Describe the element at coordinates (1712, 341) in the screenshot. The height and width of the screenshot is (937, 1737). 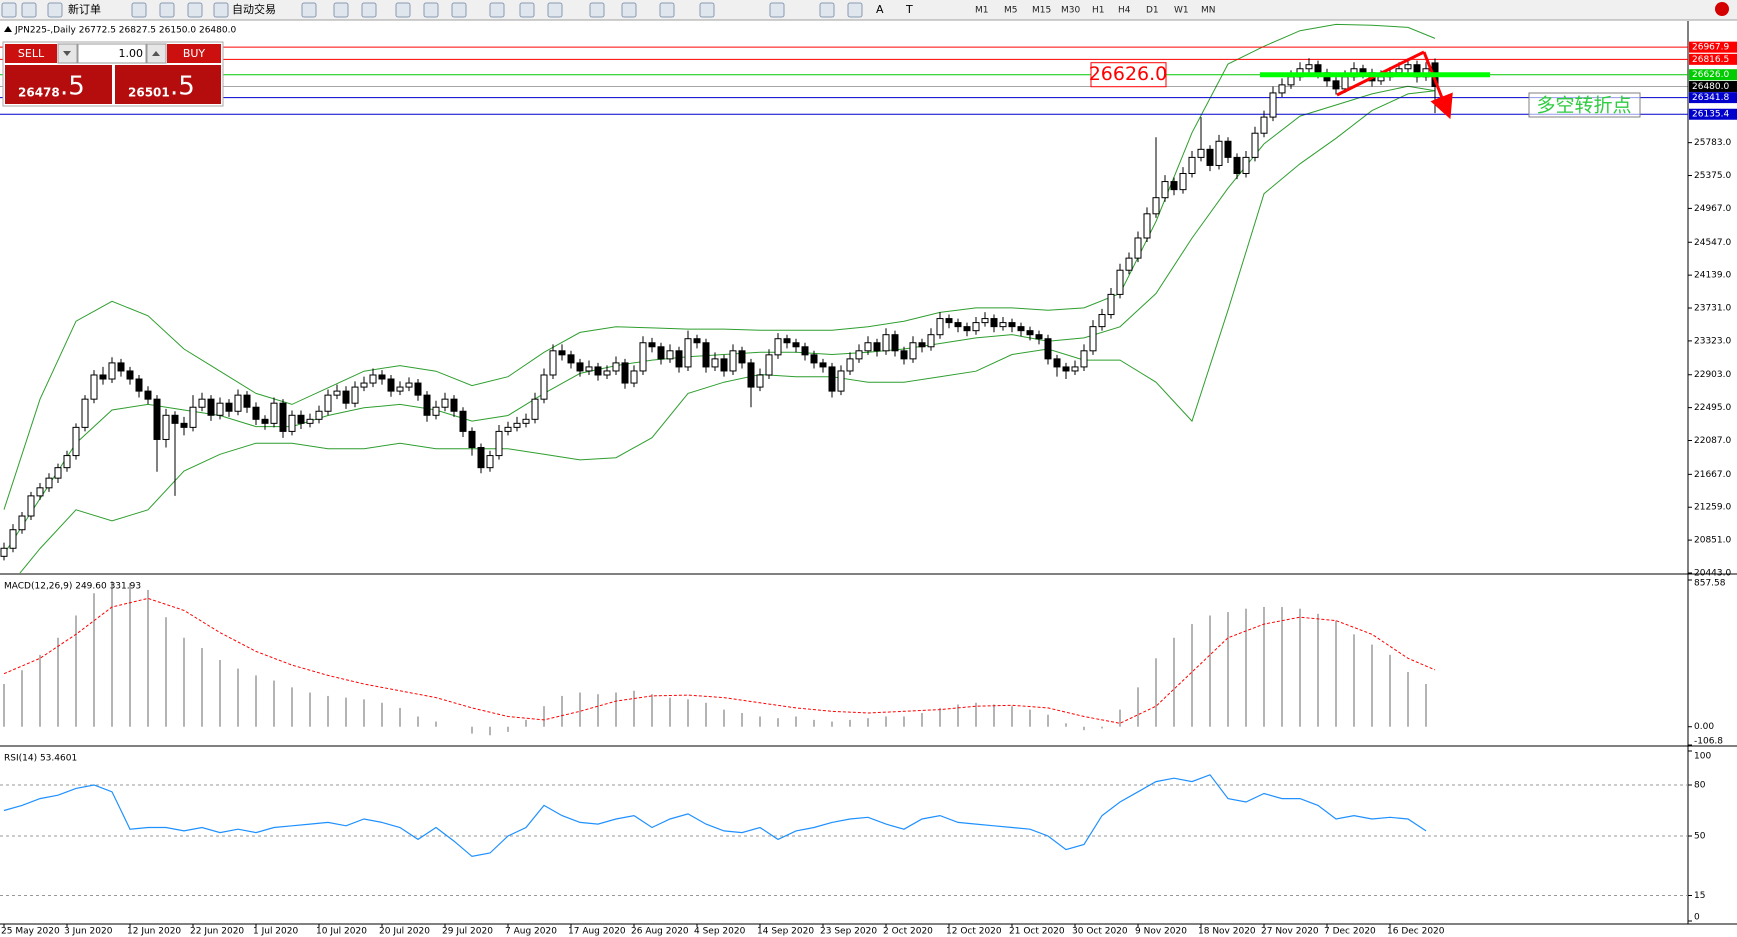
I see `y-tick-label: 23323.0` at that location.